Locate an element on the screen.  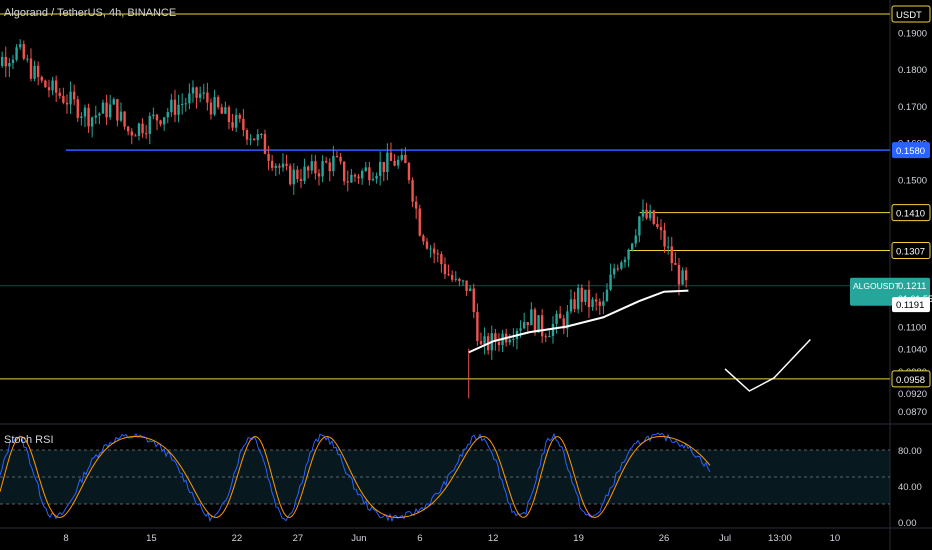
time-tick-label: Jul is located at coordinates (725, 538).